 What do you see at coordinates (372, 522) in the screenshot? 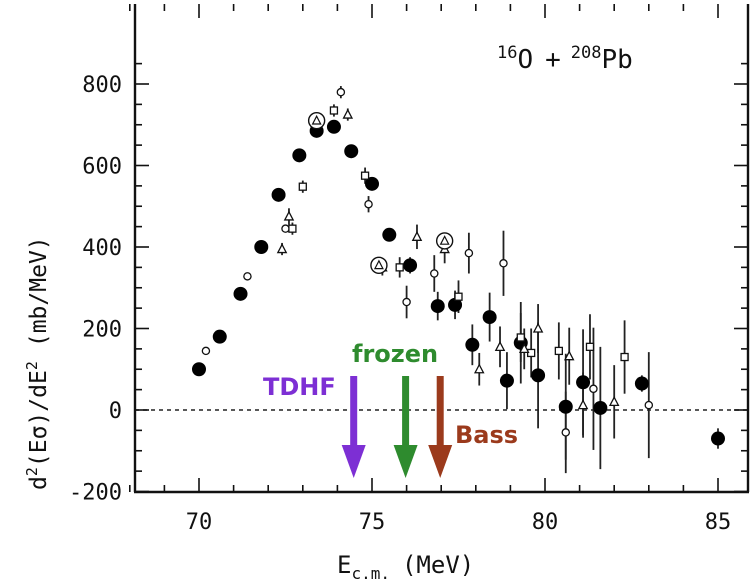
I see `x-tick-label: 75` at bounding box center [372, 522].